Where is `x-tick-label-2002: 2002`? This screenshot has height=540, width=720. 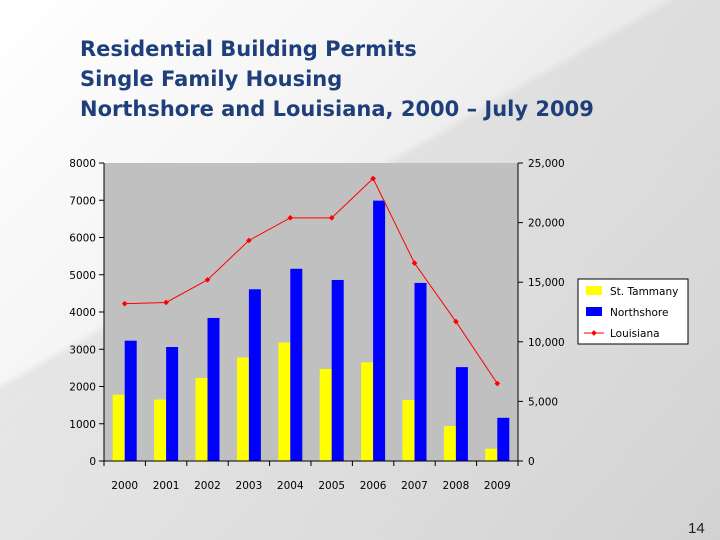 x-tick-label-2002: 2002 is located at coordinates (207, 486).